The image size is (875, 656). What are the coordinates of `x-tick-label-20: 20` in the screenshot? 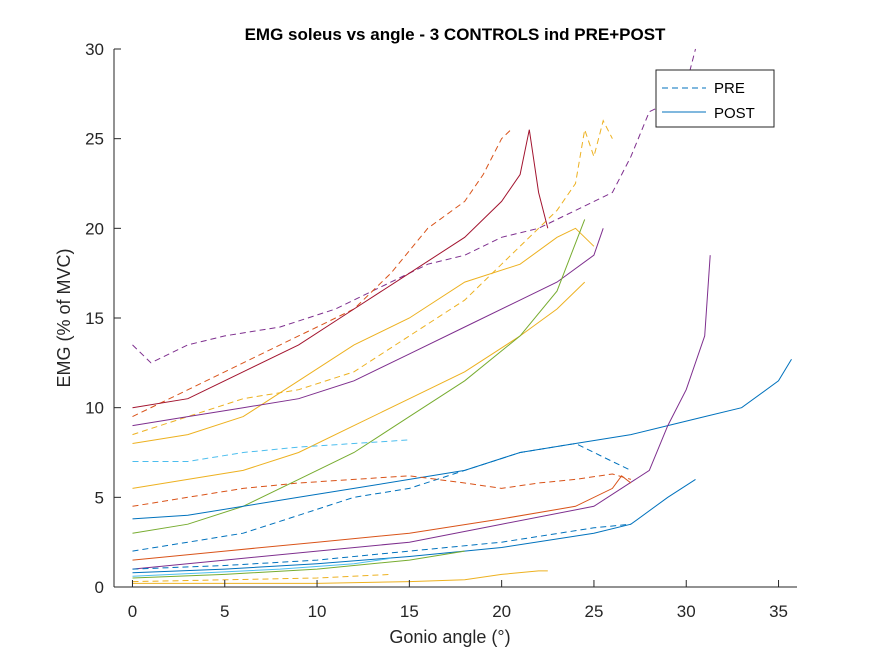 It's located at (501, 611).